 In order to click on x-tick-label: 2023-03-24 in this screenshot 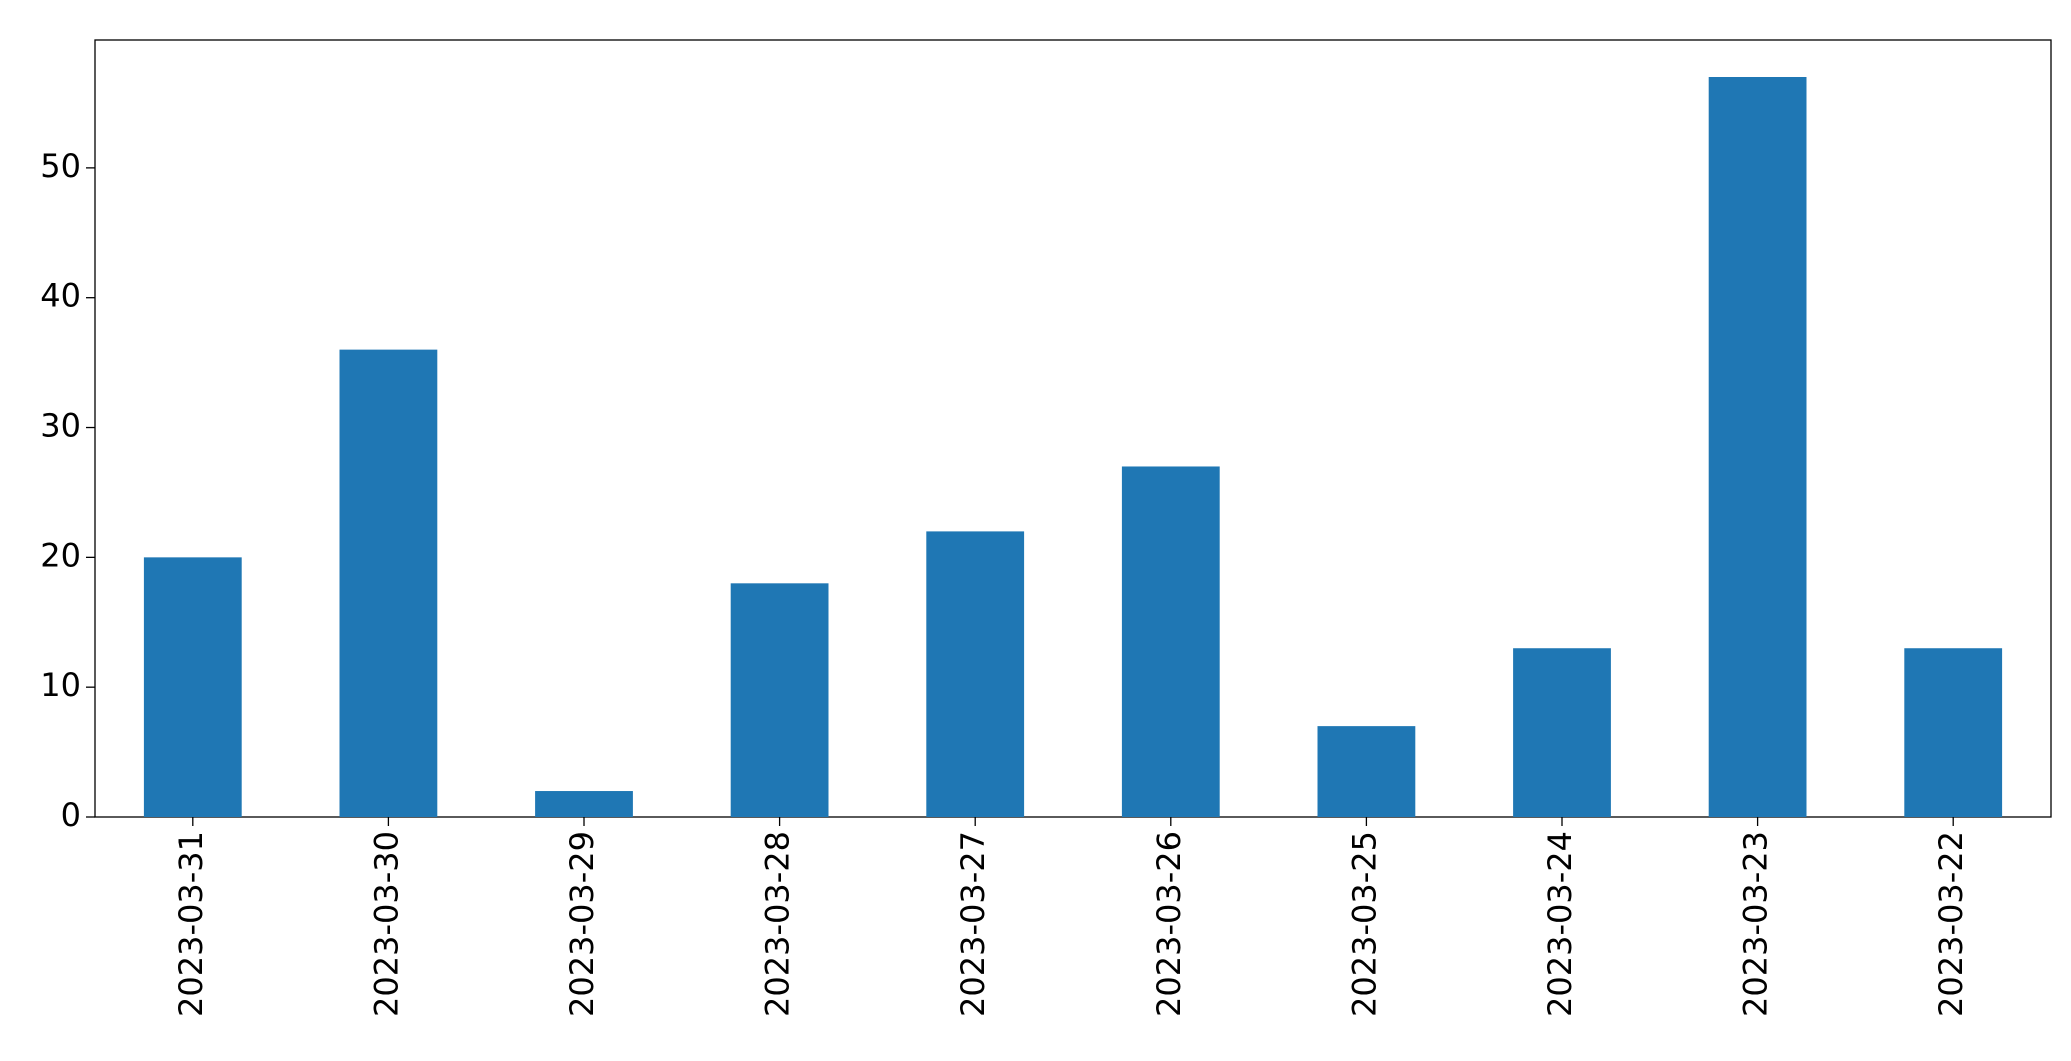, I will do `click(1560, 924)`.